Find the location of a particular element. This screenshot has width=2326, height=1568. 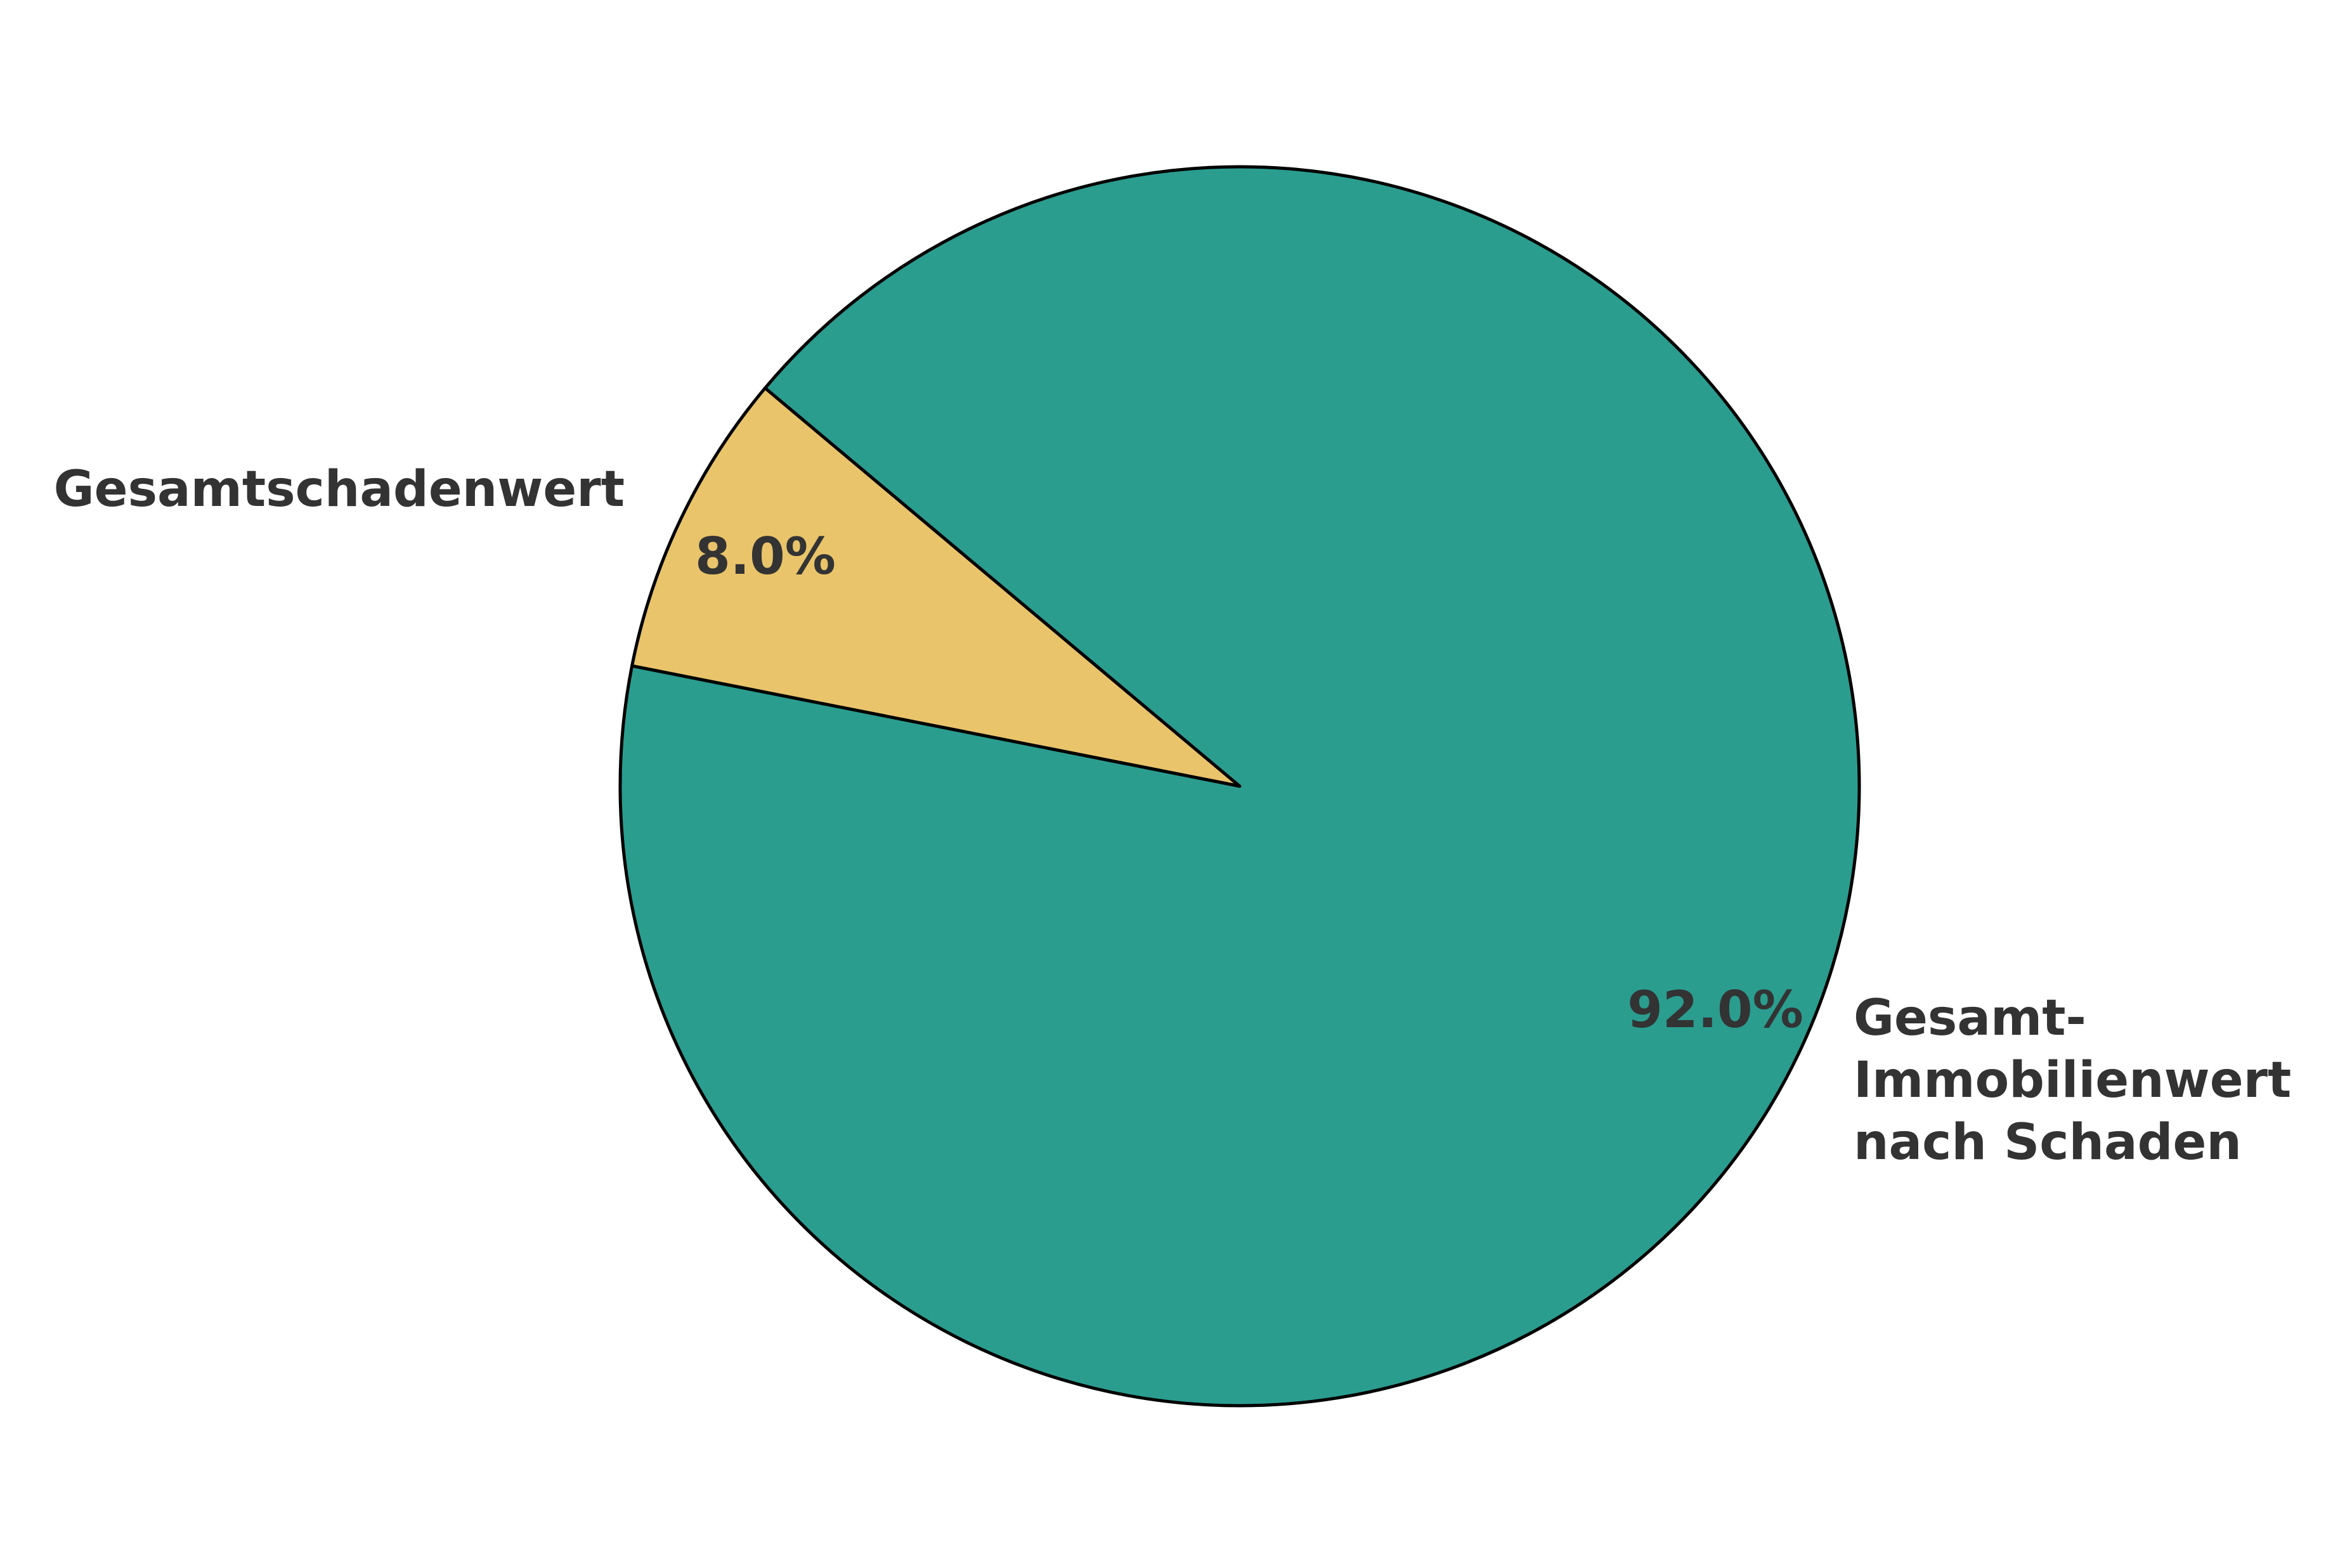

slice-label-gesamt-immobilienwert: Gesamt- Immobilienwert nach Schaden is located at coordinates (2072, 1080).